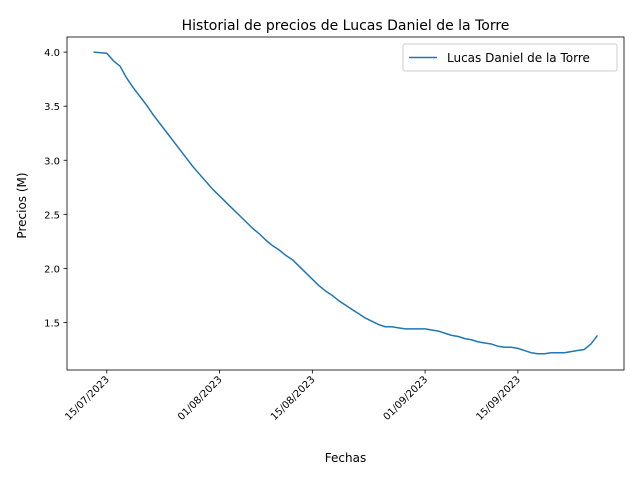 This screenshot has height=480, width=640. Describe the element at coordinates (22, 205) in the screenshot. I see `y-axis-label: Precios (M)` at that location.